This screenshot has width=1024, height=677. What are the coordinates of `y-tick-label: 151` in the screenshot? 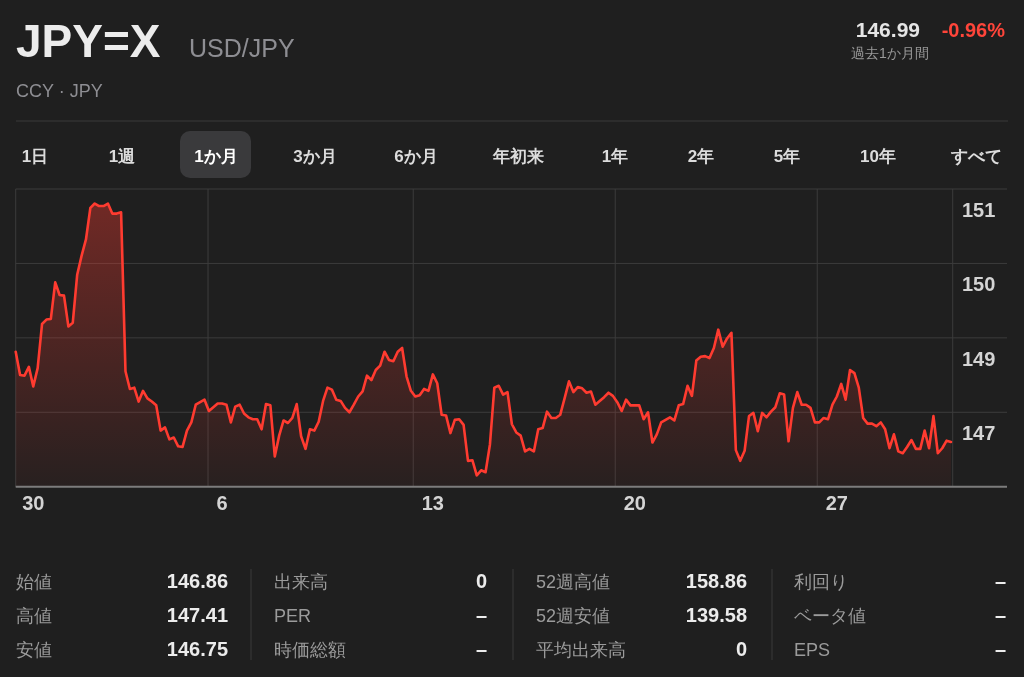 It's located at (979, 210).